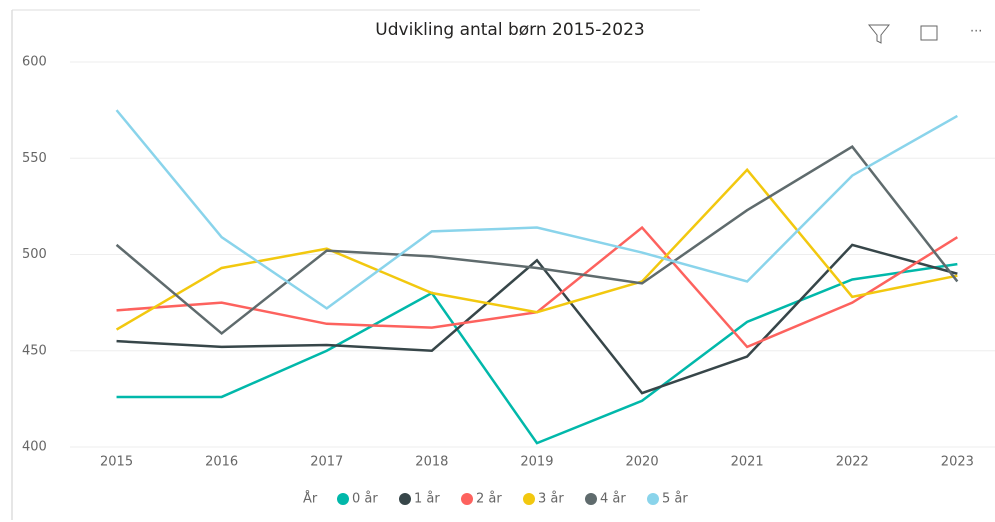  I want to click on x-tick-label: 2020, so click(642, 462).